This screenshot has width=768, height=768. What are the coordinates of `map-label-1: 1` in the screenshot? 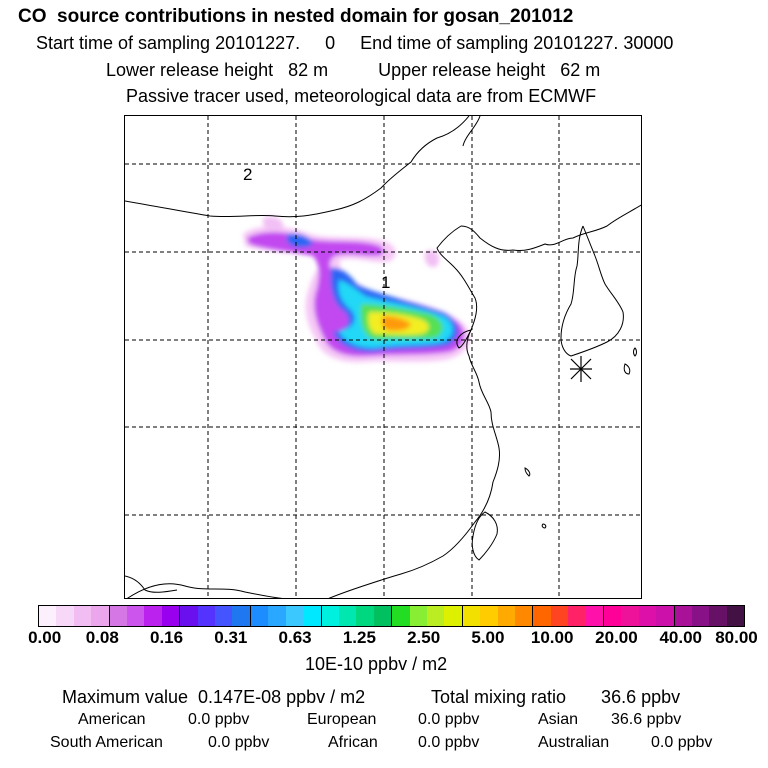 It's located at (385, 282).